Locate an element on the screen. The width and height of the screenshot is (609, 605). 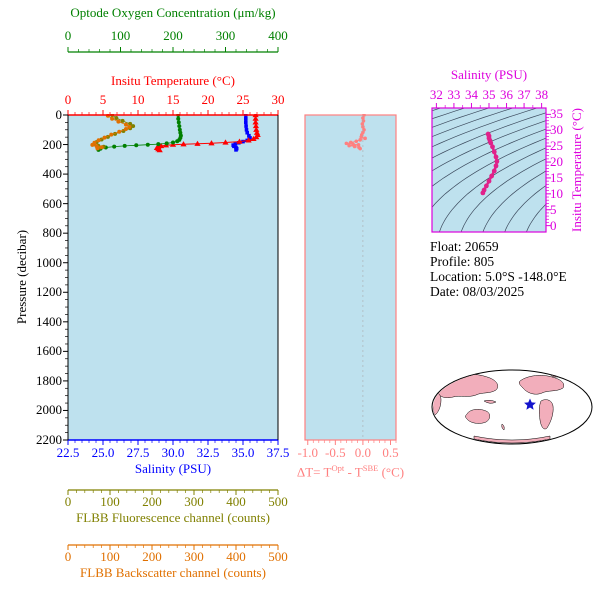
map-land-antarctica is located at coordinates (512, 439).